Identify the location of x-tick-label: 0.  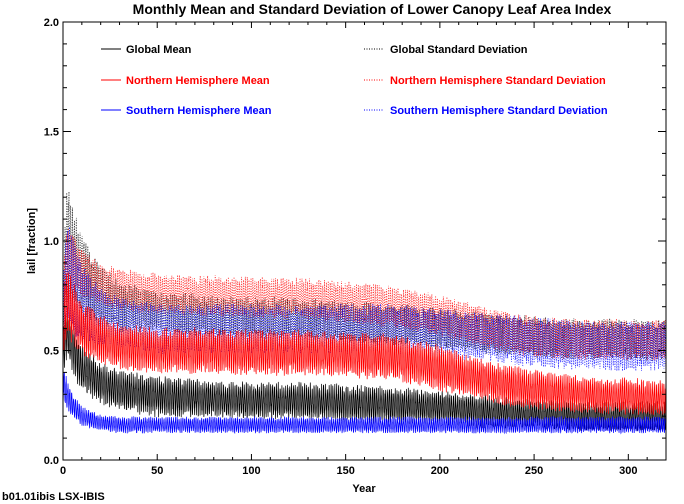
(63, 471).